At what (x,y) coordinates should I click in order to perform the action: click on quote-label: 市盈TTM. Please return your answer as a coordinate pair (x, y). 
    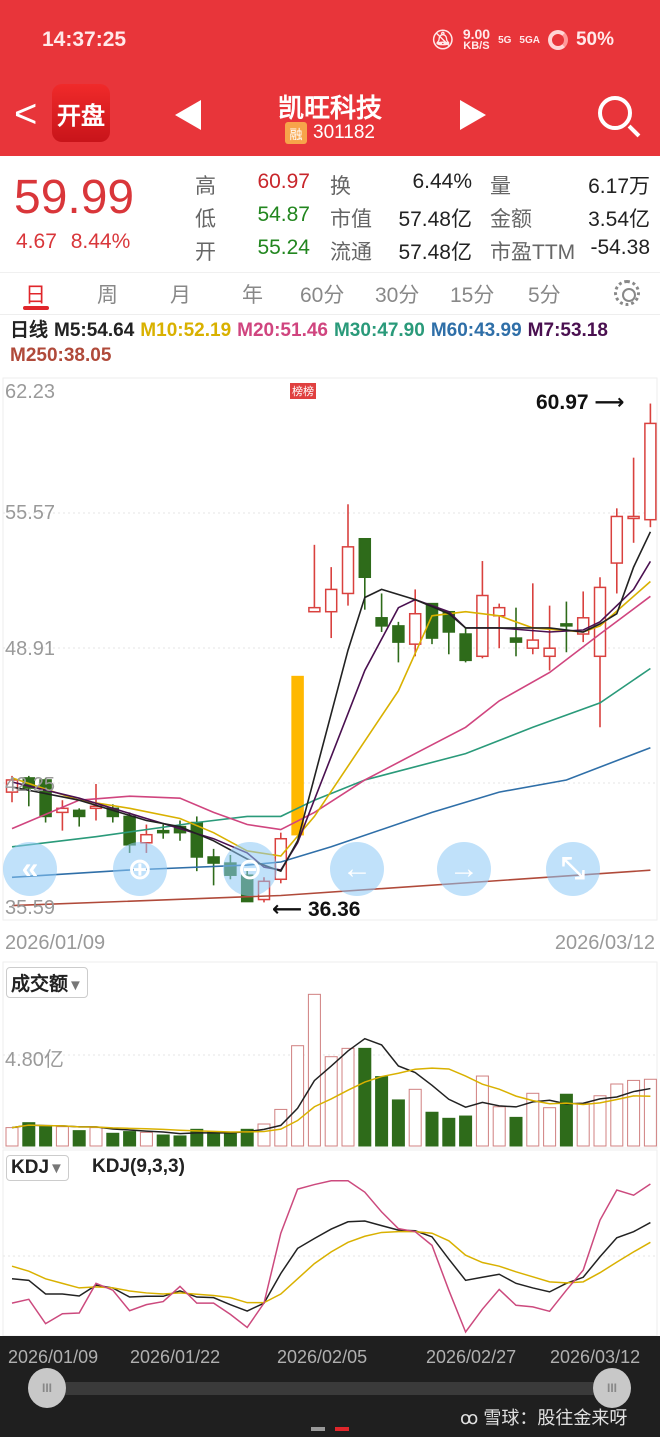
    Looking at the image, I should click on (533, 252).